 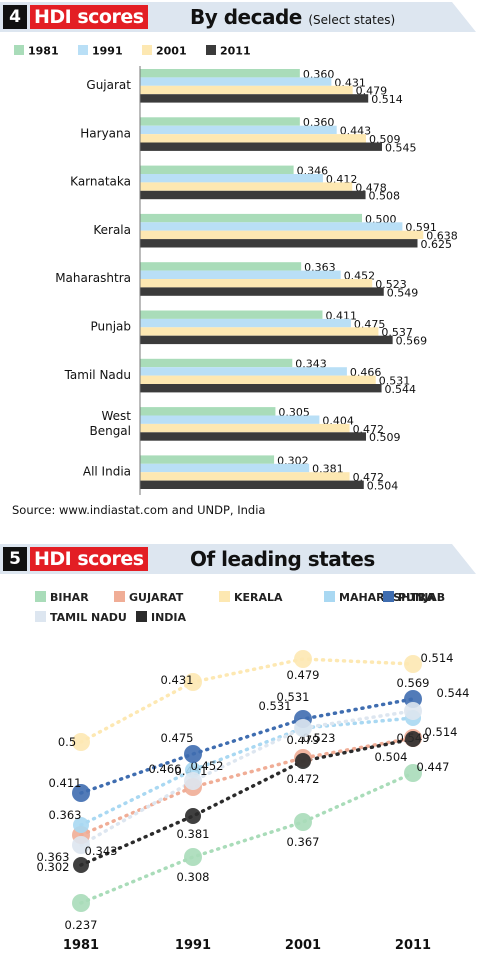 I want to click on category-label: Tamil Nadu, so click(x=97, y=375).